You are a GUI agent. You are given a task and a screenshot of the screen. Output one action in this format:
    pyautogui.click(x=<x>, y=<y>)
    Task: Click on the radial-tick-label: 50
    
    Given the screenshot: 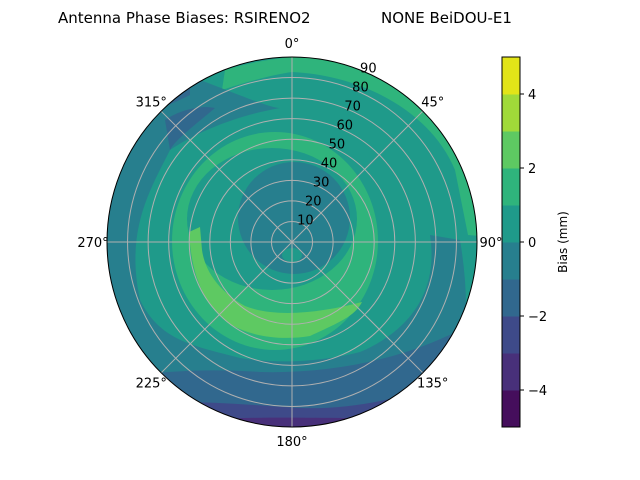 What is the action you would take?
    pyautogui.click(x=337, y=144)
    